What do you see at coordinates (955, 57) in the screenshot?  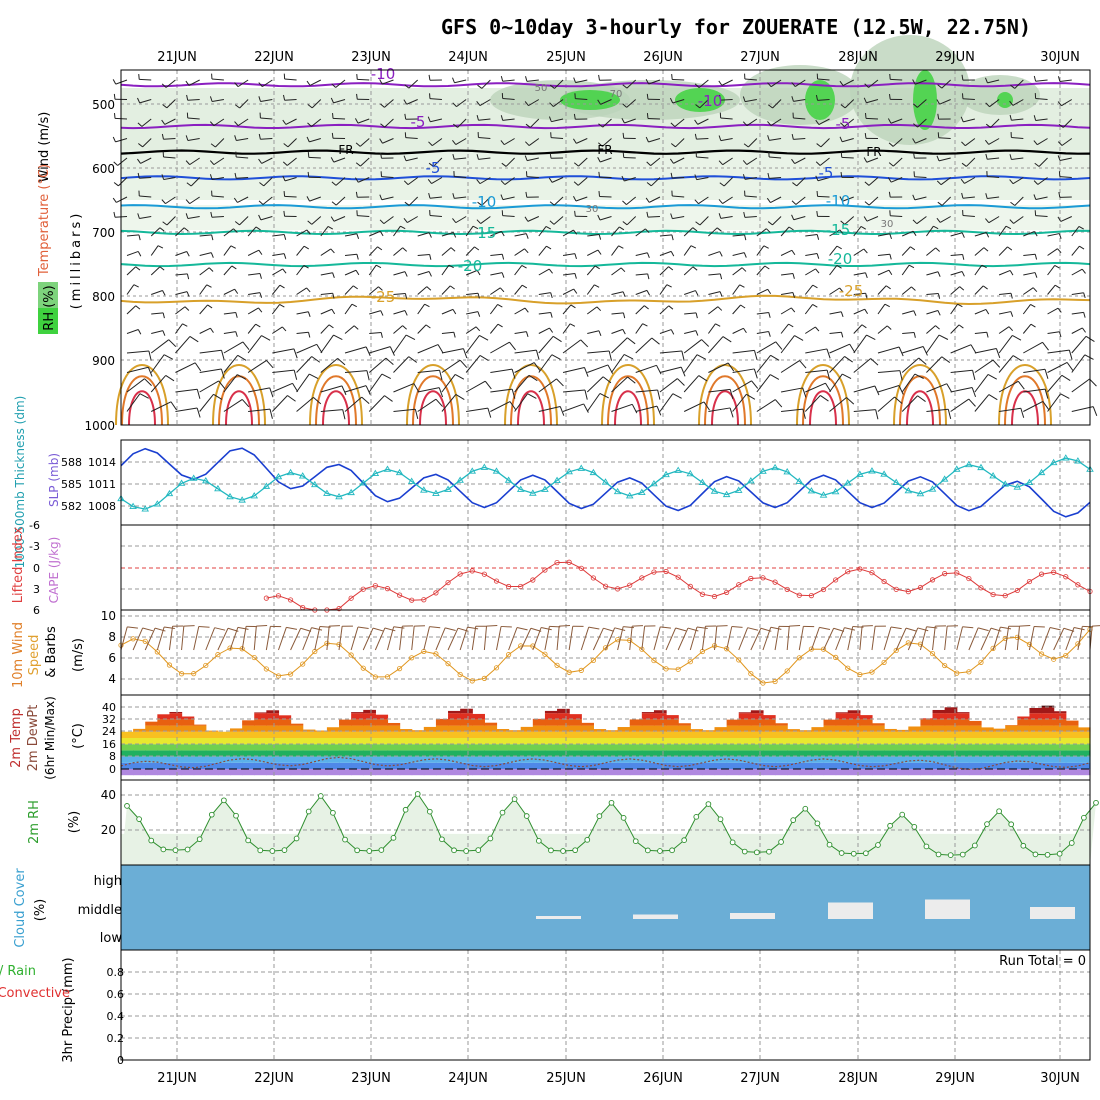 I see `day-label-top-29jun: 29JUN` at bounding box center [955, 57].